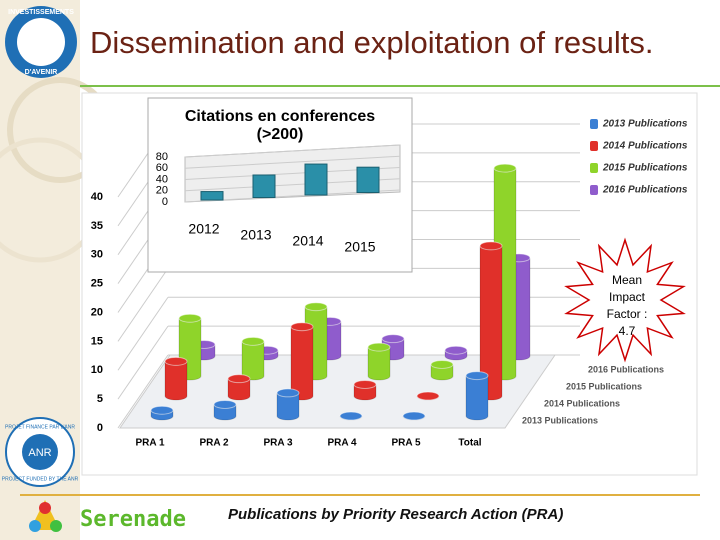  What do you see at coordinates (214, 443) in the screenshot?
I see `x-tick-label: PRA 2` at bounding box center [214, 443].